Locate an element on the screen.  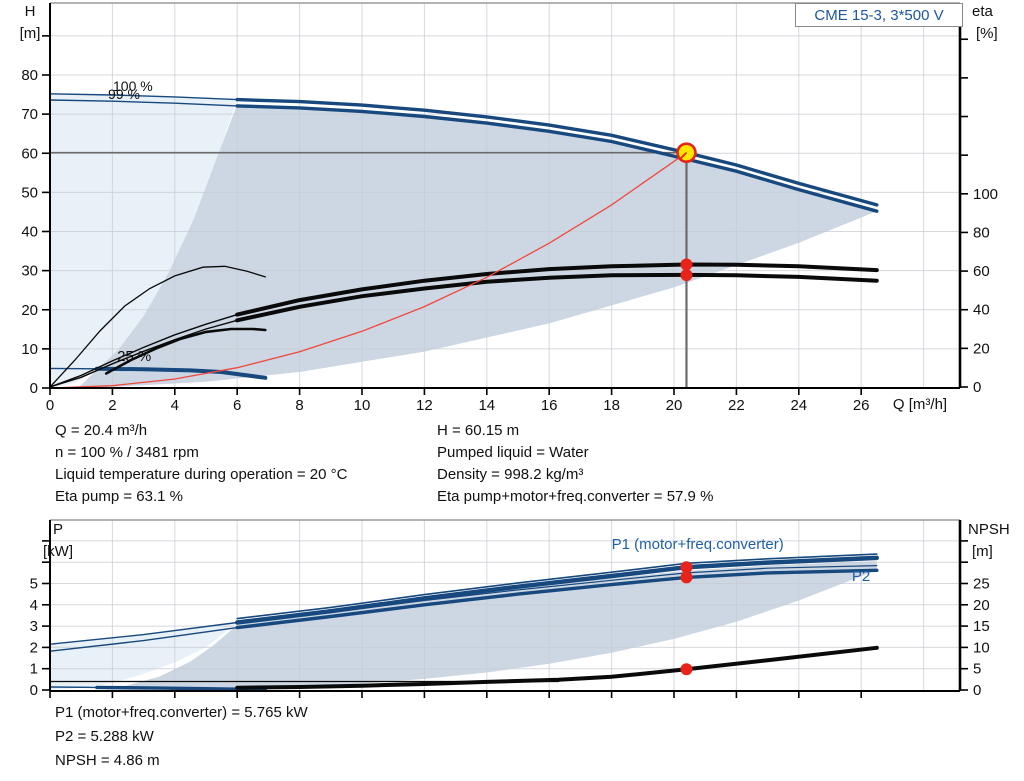
info-line-p1: P1 (motor+freq.converter) = 5.765 kW is located at coordinates (181, 712).